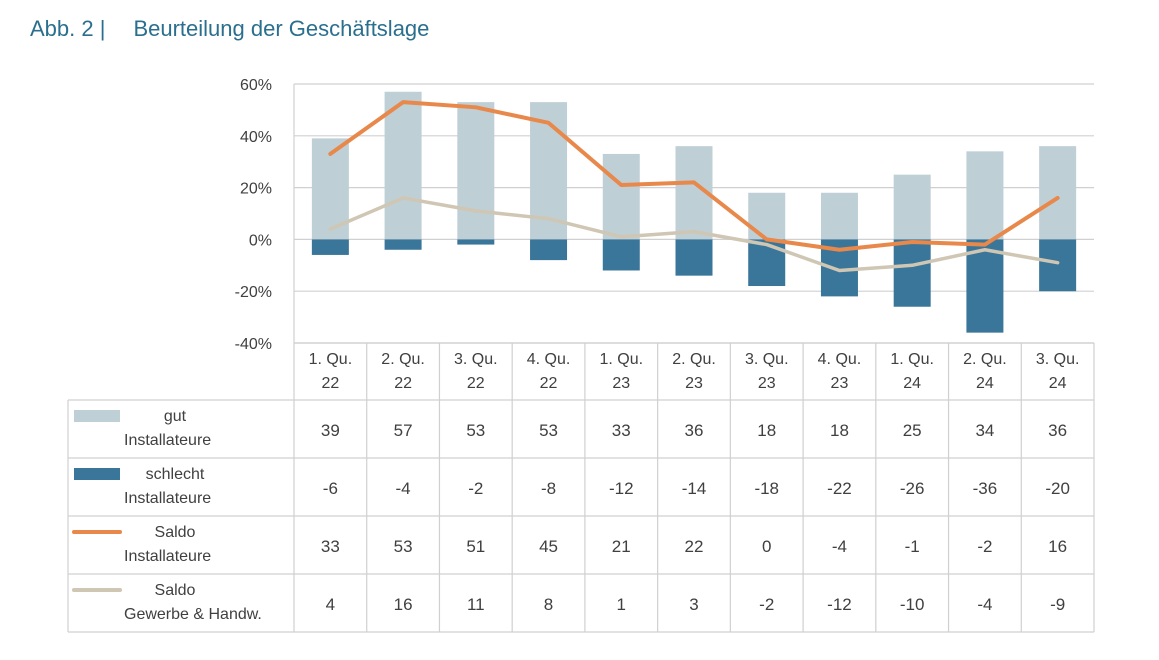 Image resolution: width=1159 pixels, height=660 pixels. What do you see at coordinates (97, 474) in the screenshot?
I see `legend-swatch-schlecht` at bounding box center [97, 474].